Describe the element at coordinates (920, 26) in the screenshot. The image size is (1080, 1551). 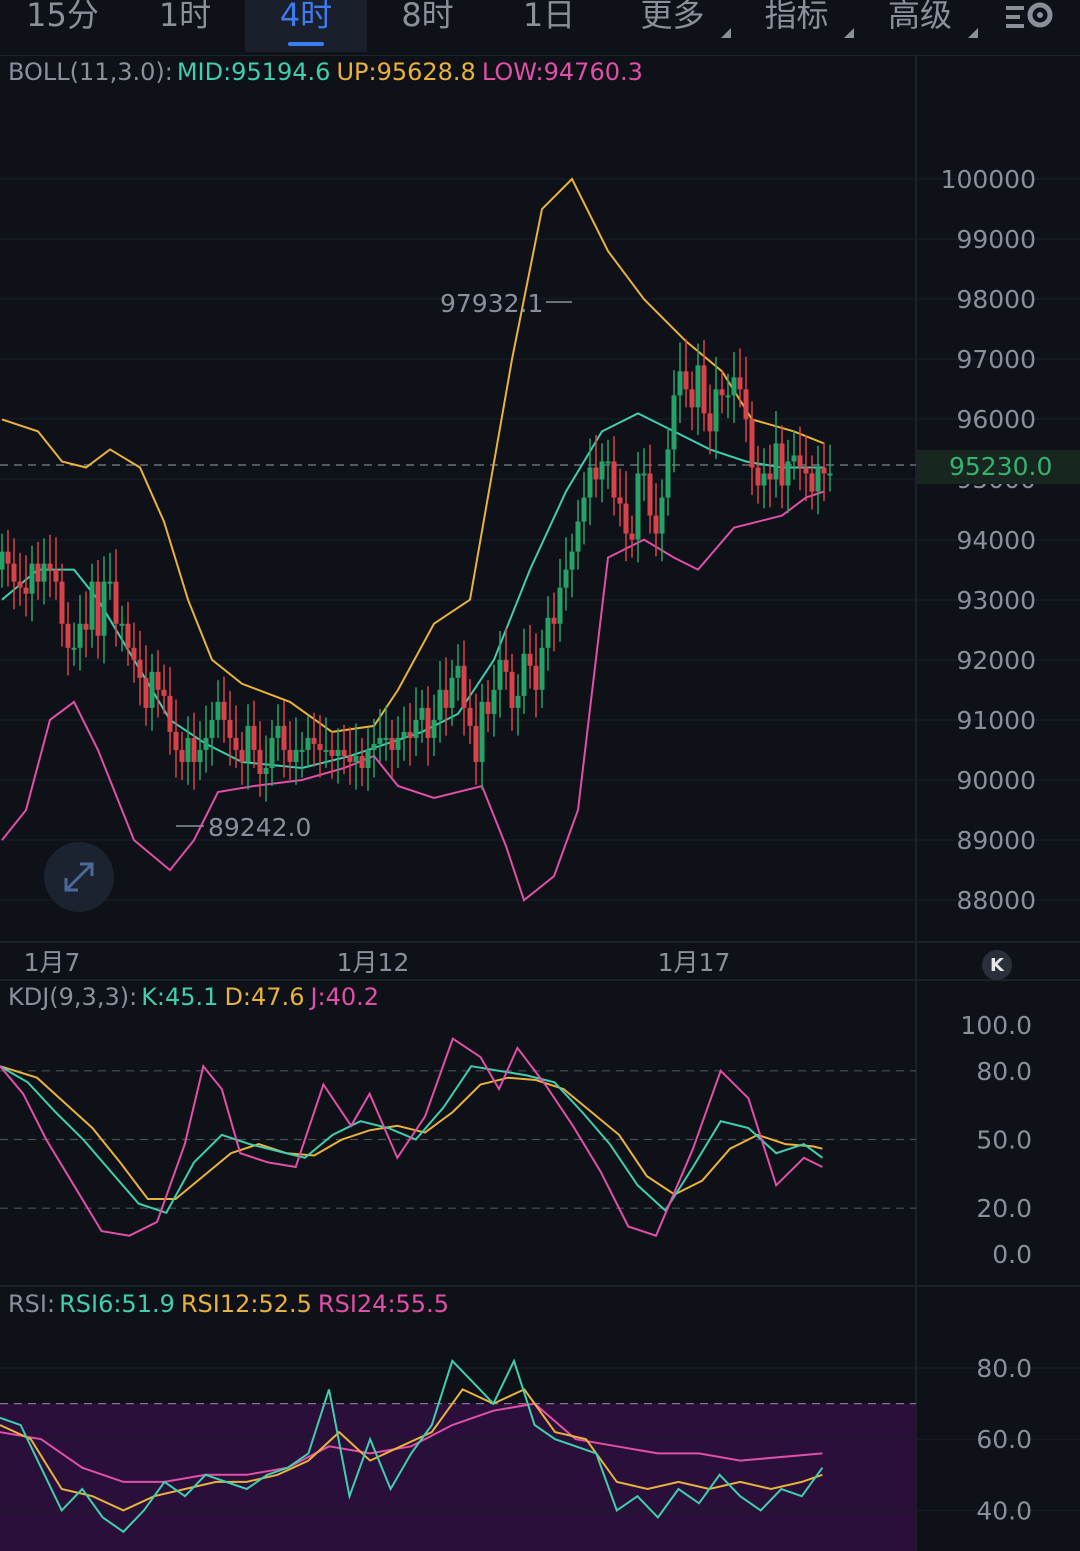
I see `tab-8: 高级` at that location.